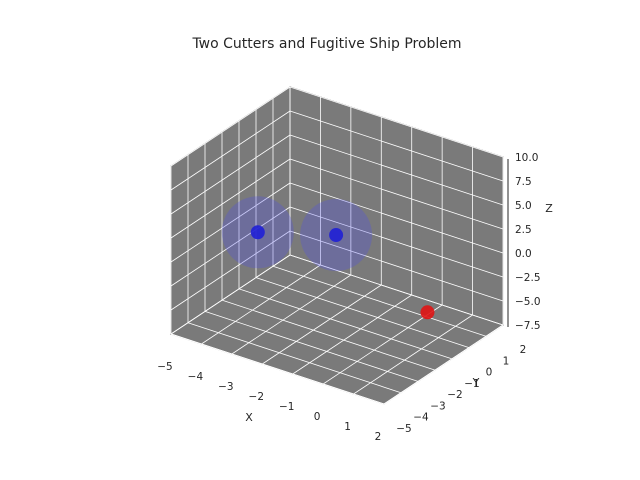 This screenshot has width=640, height=480. I want to click on y-tick-label: 2, so click(523, 350).